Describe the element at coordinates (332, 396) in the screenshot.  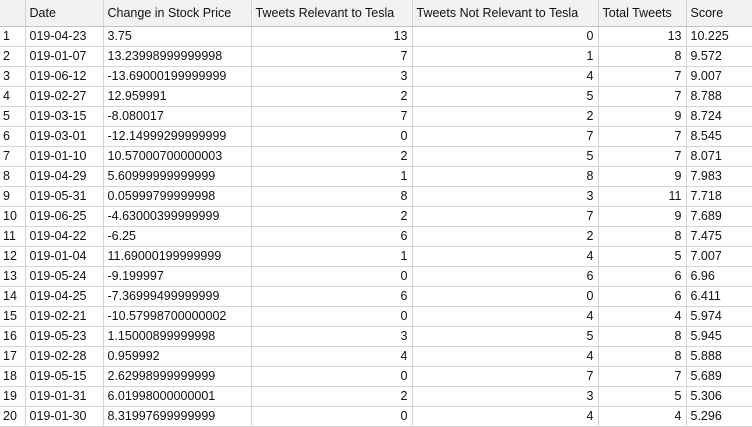
I see `tweets-relevant-cell: 2` at that location.